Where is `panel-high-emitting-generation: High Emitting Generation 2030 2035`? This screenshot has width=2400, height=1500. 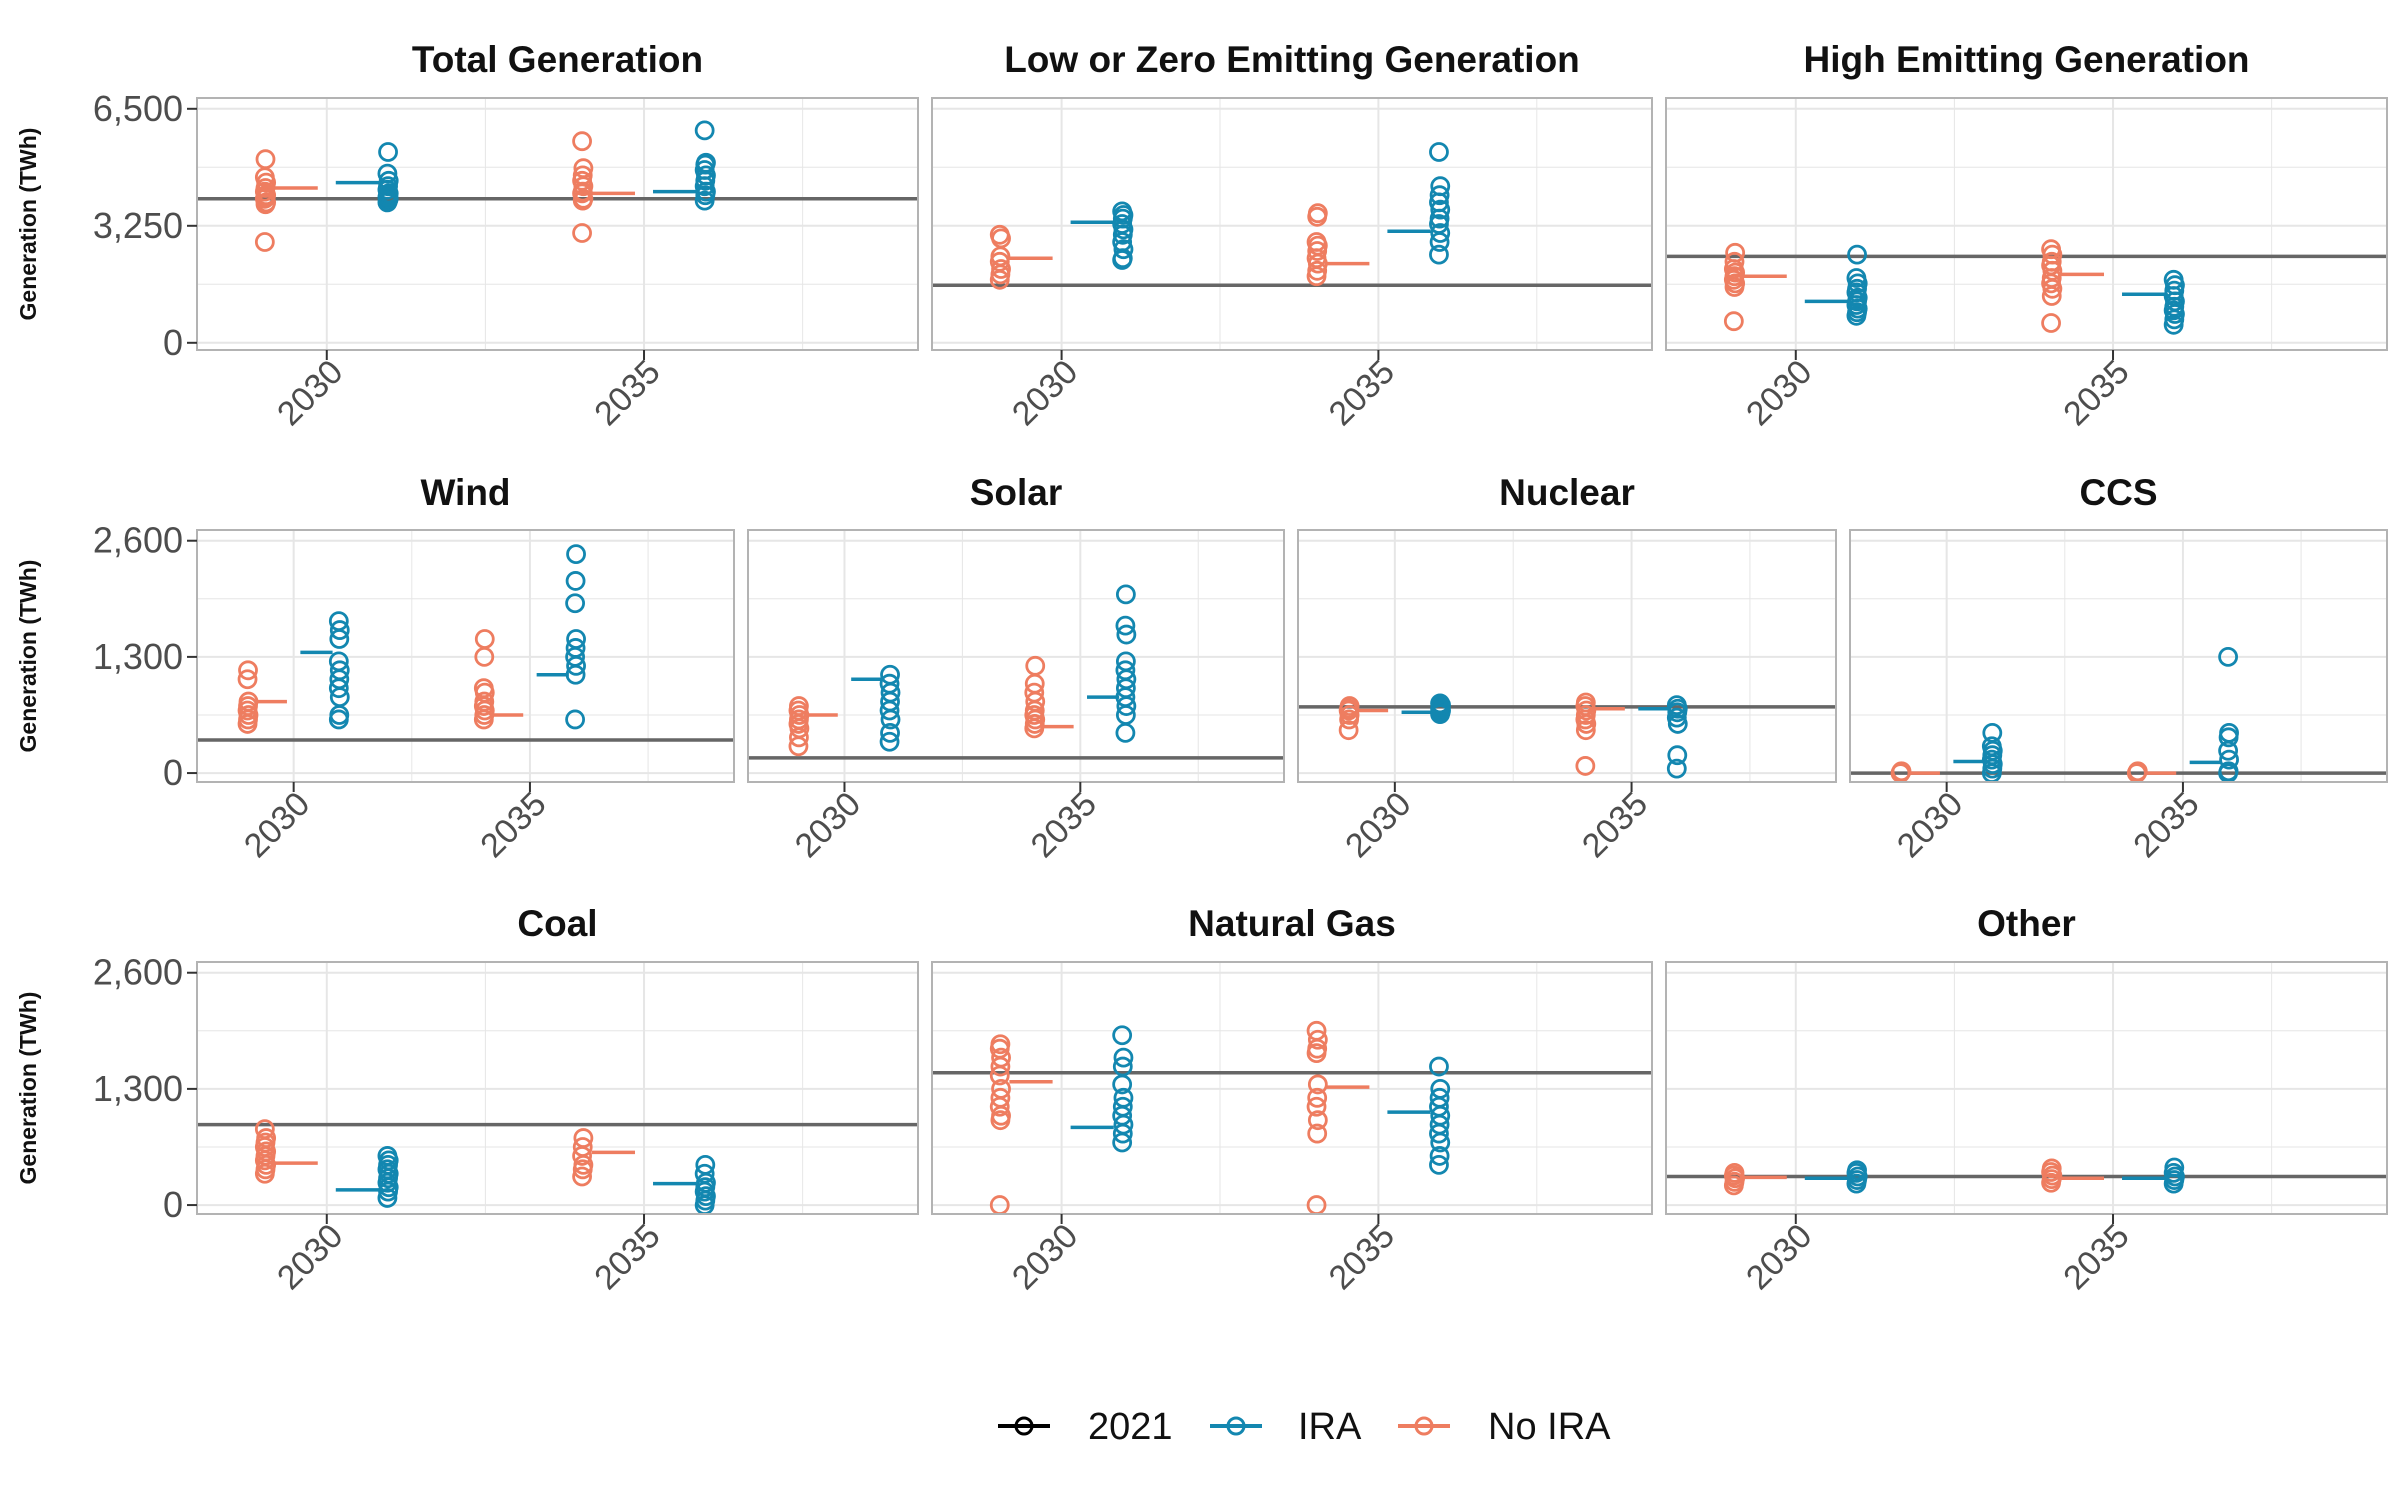
panel-high-emitting-generation: High Emitting Generation 2030 2035 is located at coordinates (2026, 236).